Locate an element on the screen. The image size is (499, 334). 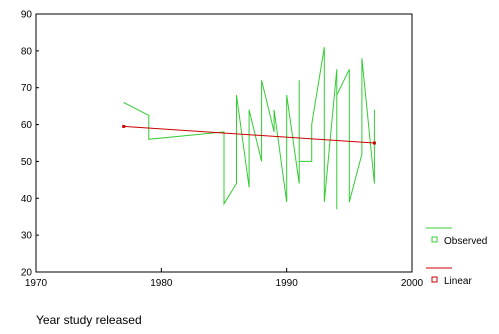
legend-label-observed: Observed is located at coordinates (465, 241).